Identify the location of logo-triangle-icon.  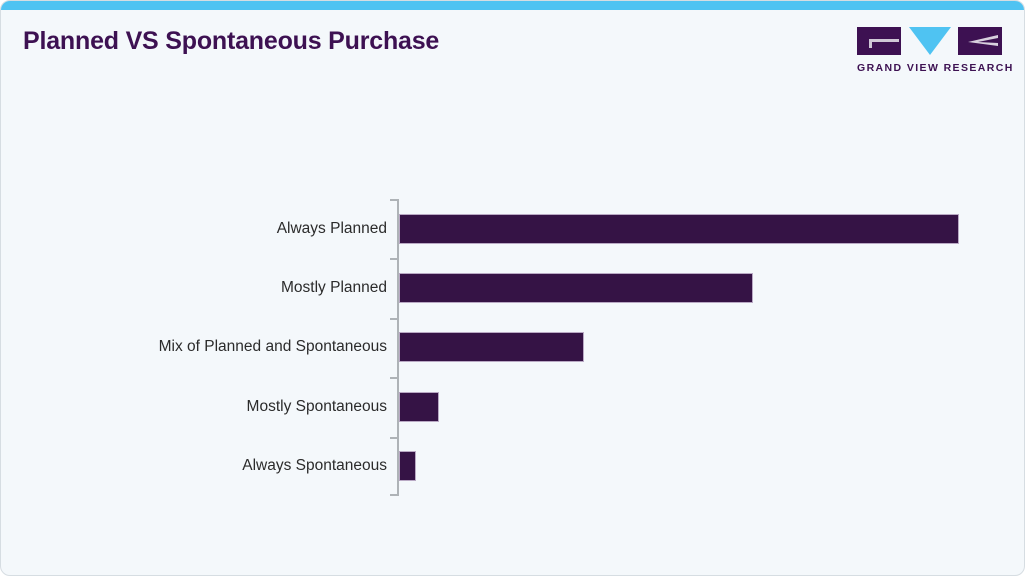
(929, 41).